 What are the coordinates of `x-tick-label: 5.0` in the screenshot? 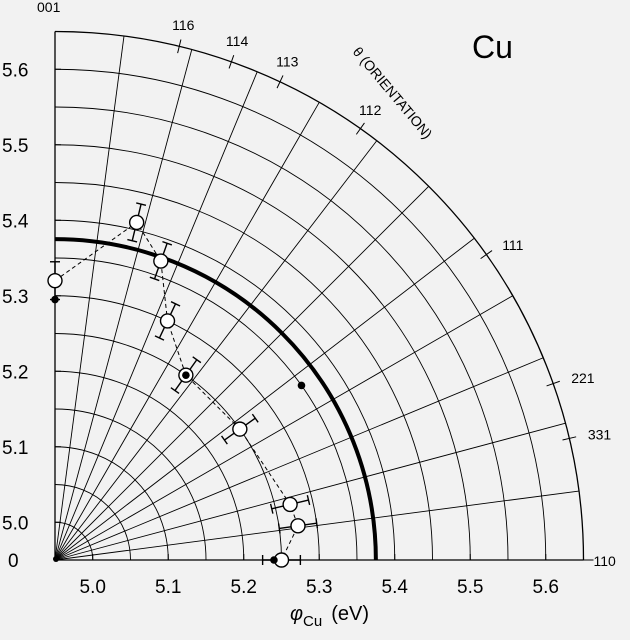 It's located at (93, 587).